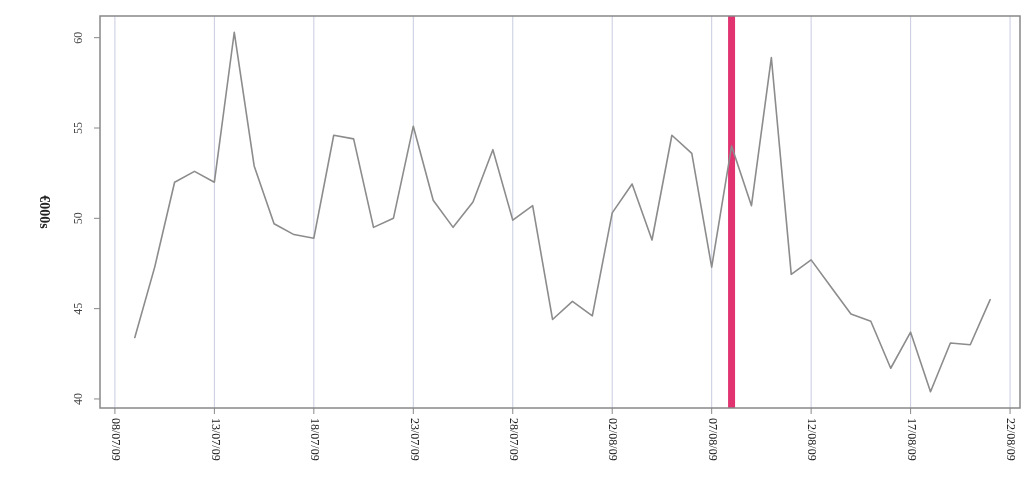 The width and height of the screenshot is (1034, 486). Describe the element at coordinates (1011, 439) in the screenshot. I see `x-tick-label: 22/08/09` at that location.